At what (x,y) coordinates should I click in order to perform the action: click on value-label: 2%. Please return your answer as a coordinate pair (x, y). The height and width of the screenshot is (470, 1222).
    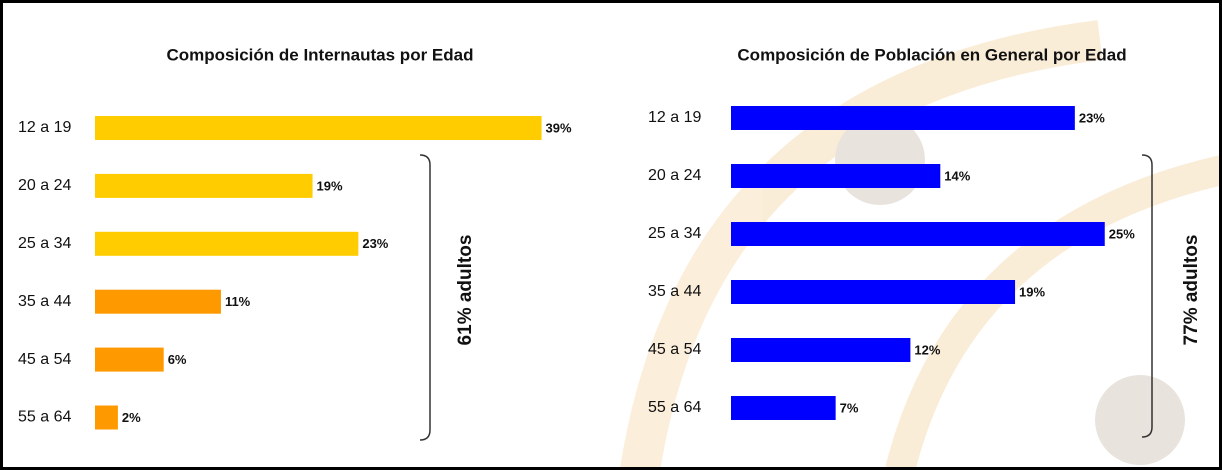
    Looking at the image, I should click on (131, 417).